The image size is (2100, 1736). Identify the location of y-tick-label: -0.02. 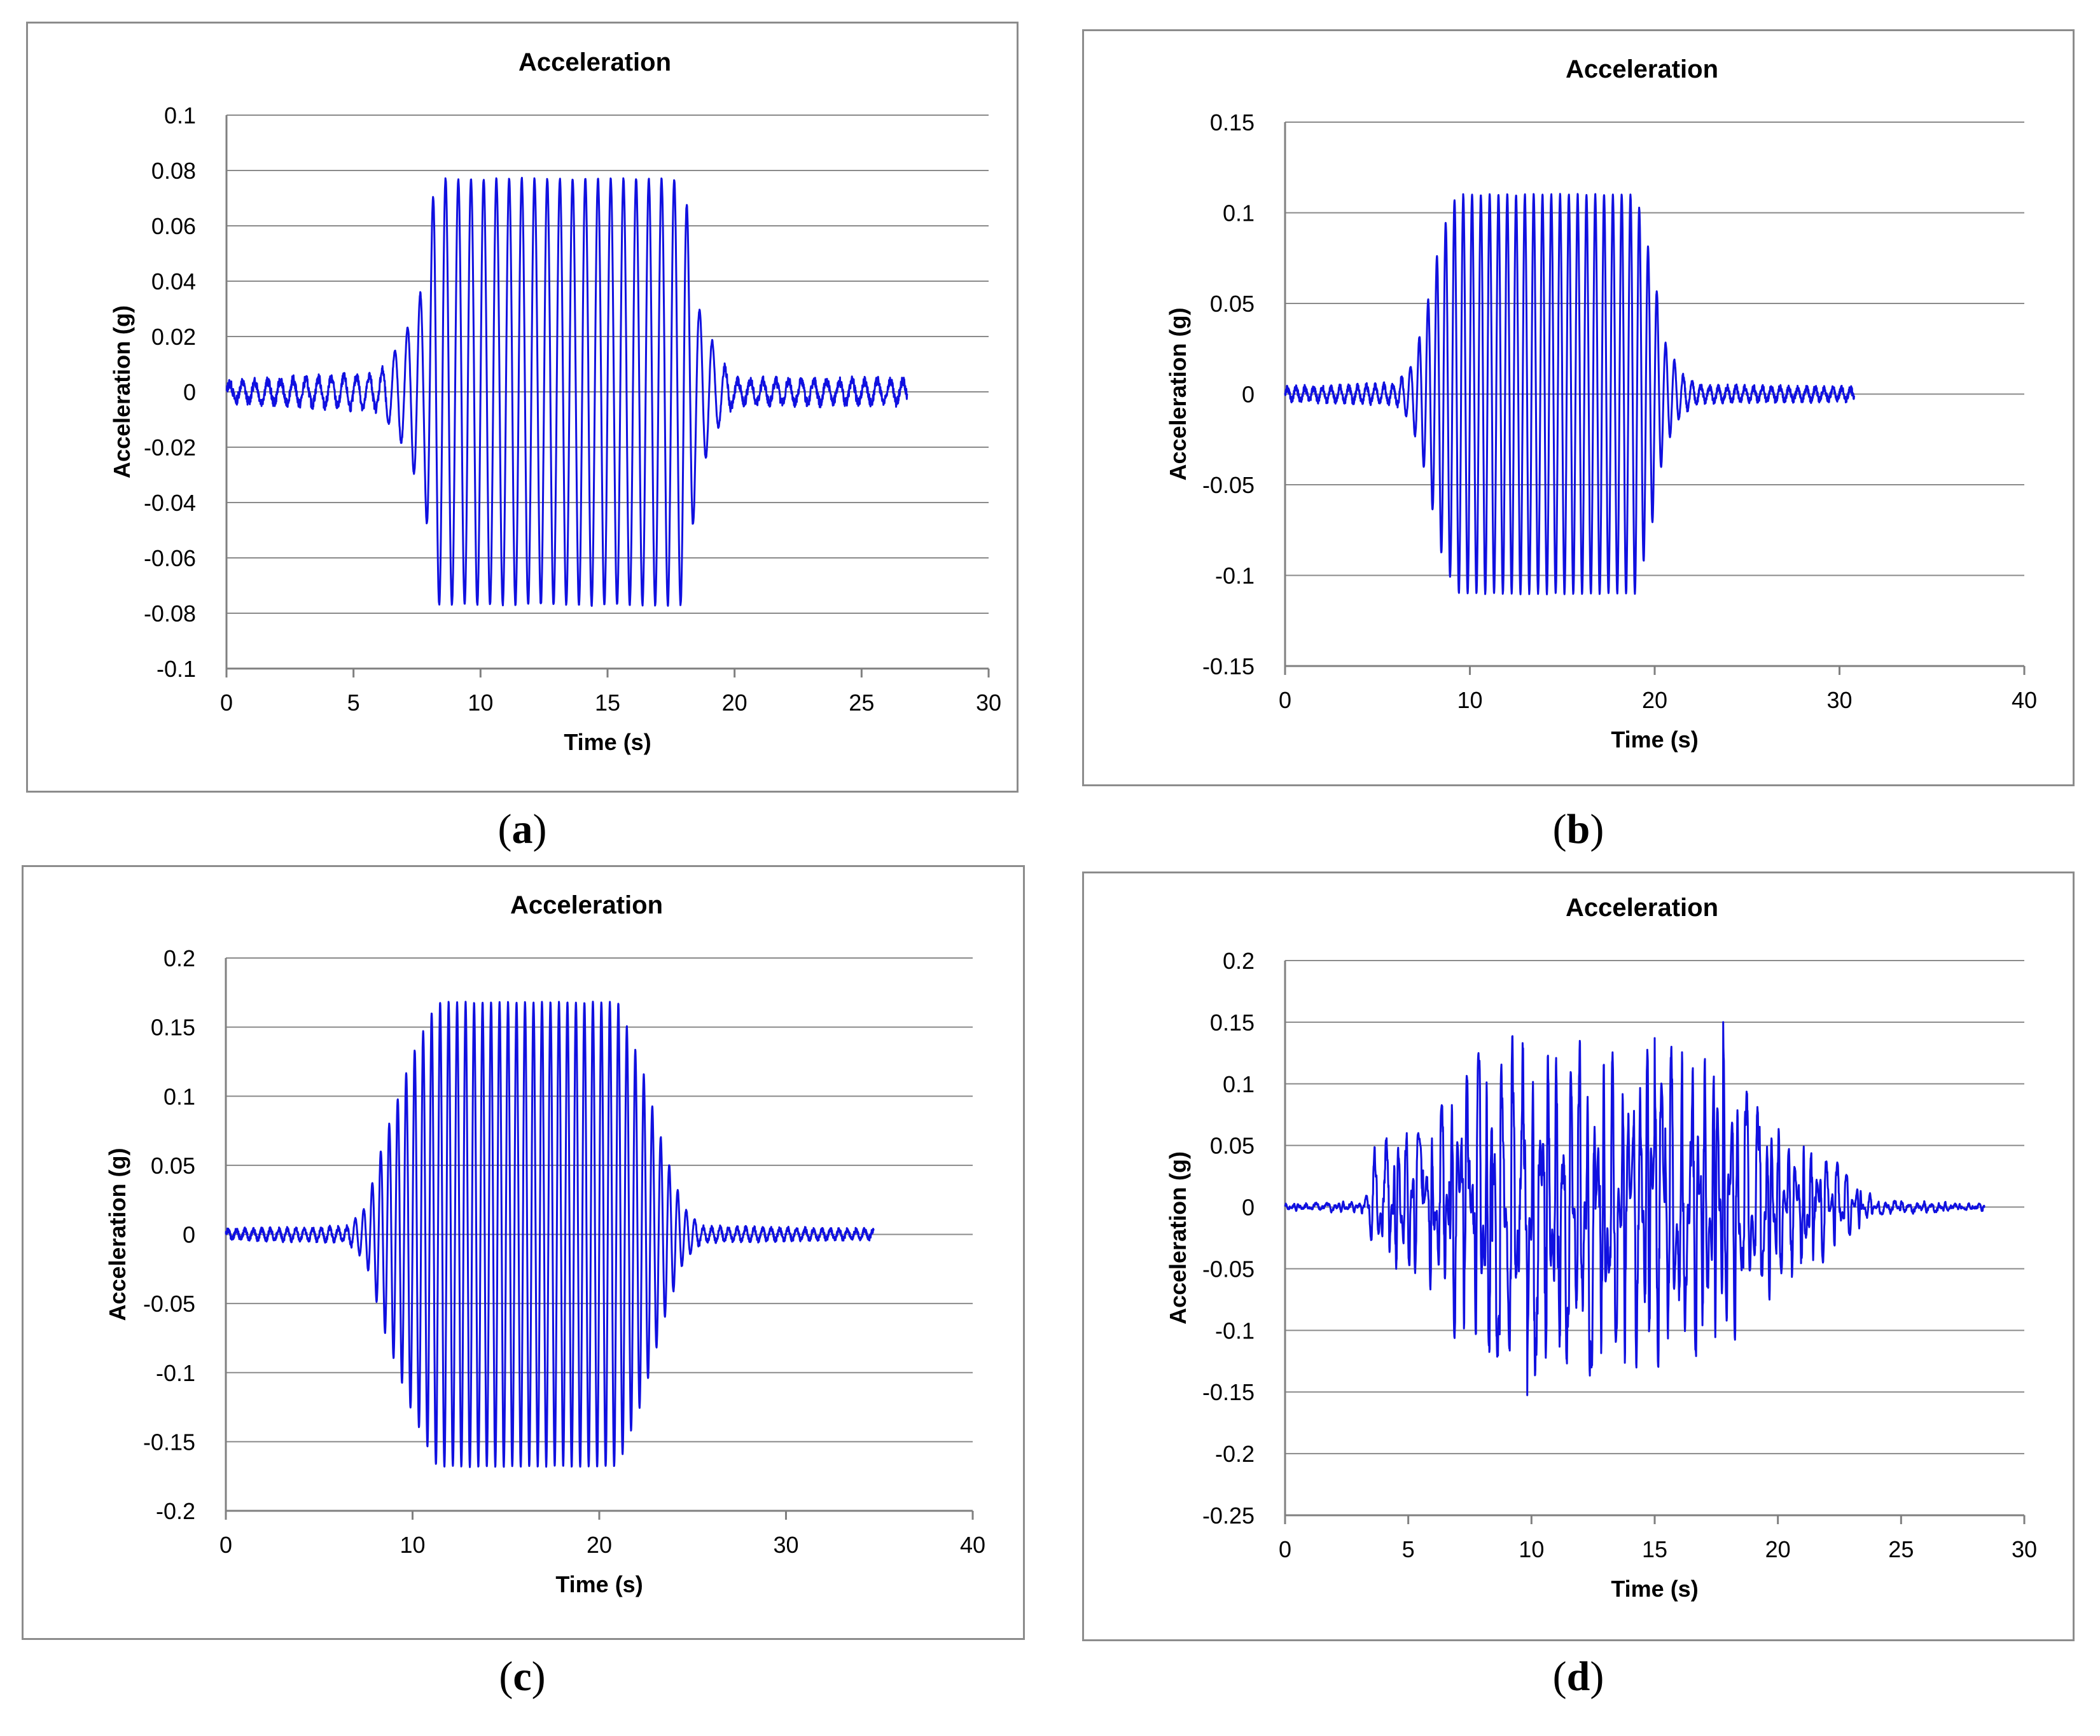
(170, 447).